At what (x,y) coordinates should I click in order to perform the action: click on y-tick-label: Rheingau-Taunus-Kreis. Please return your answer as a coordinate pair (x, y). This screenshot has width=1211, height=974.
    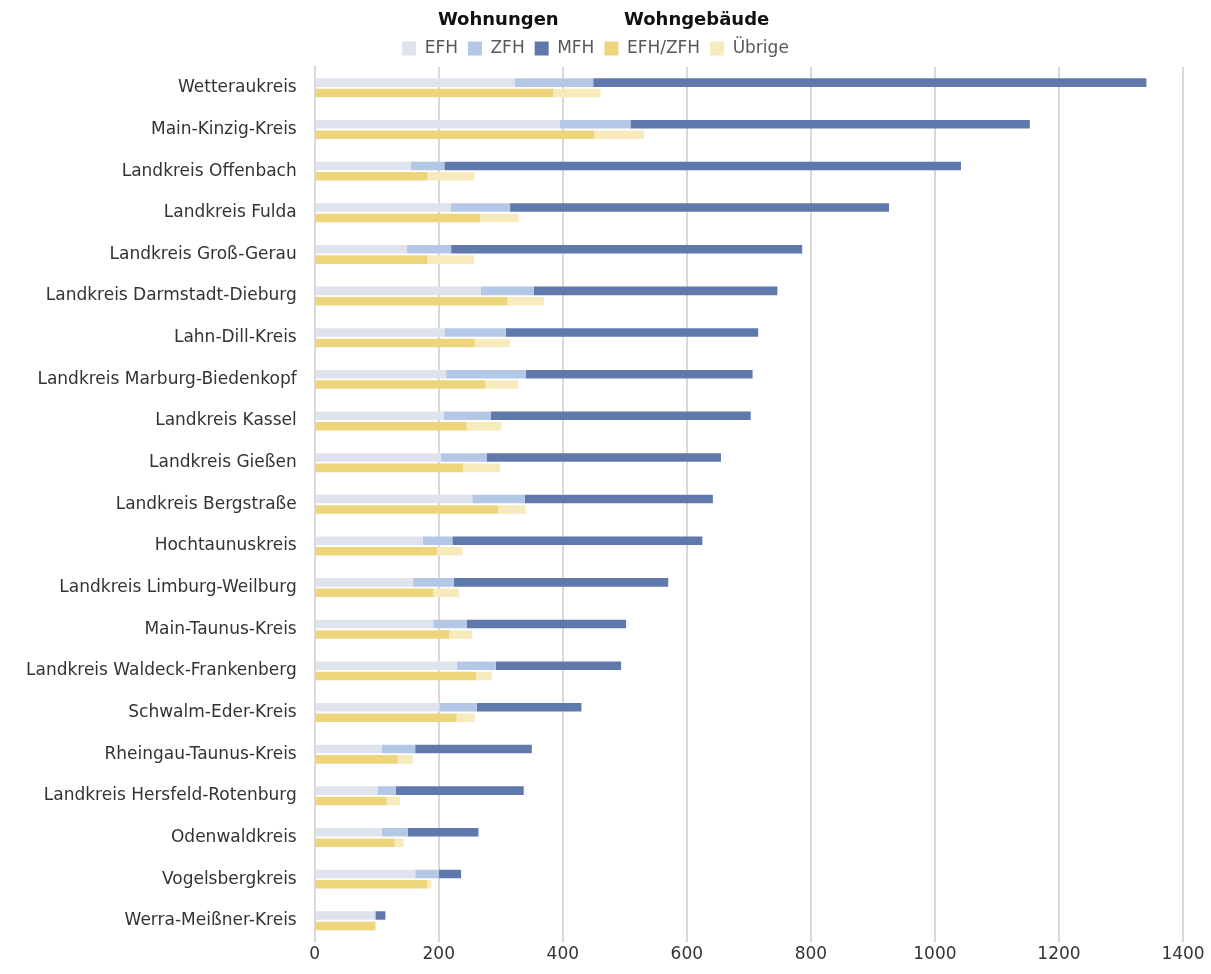
    Looking at the image, I should click on (200, 752).